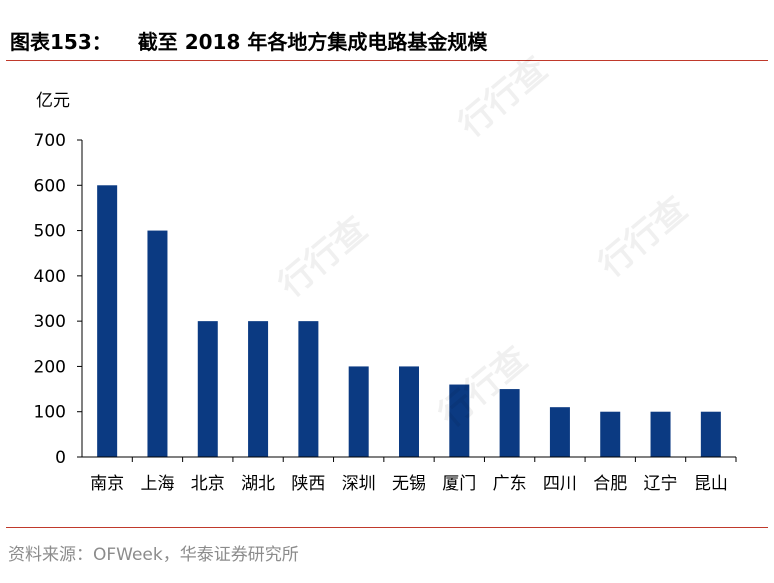 This screenshot has height=583, width=774. Describe the element at coordinates (610, 484) in the screenshot. I see `x-tick-label: 合肥` at that location.